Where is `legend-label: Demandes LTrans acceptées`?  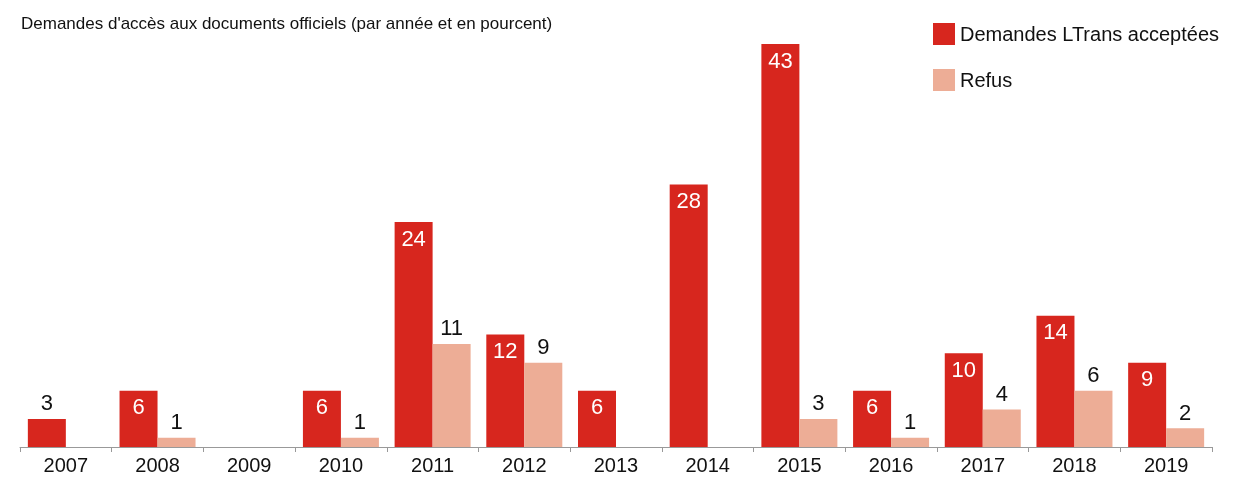 legend-label: Demandes LTrans acceptées is located at coordinates (1089, 34).